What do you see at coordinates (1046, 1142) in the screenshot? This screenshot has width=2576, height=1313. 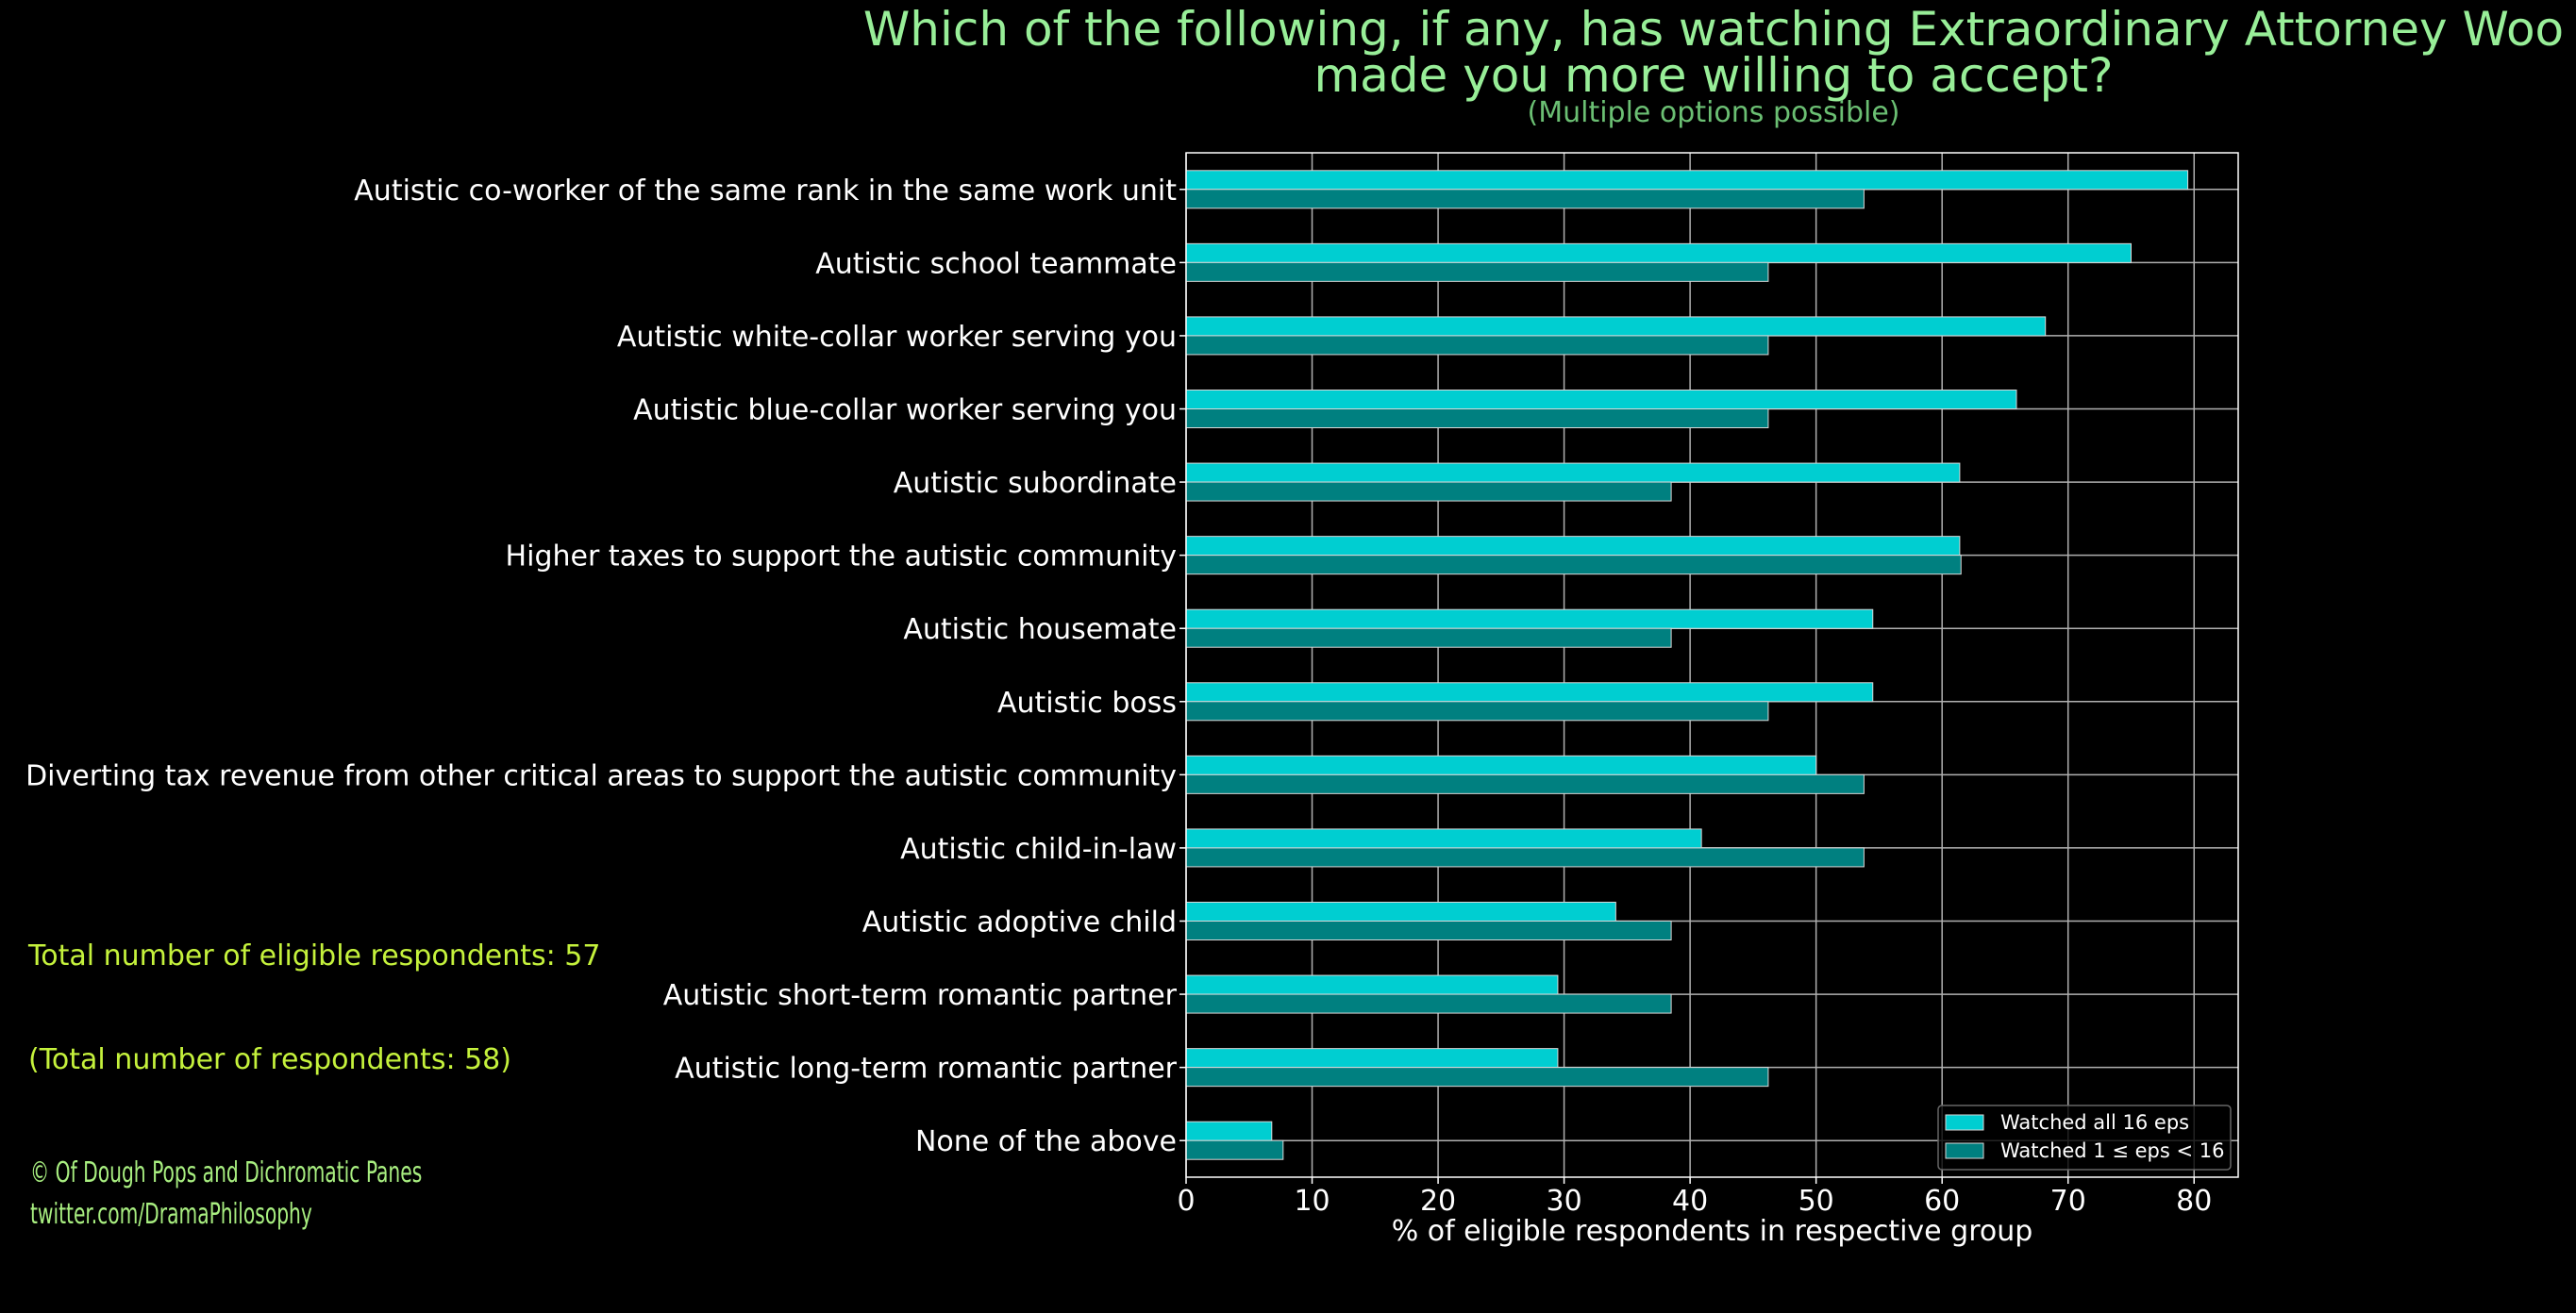 I see `y-tick-label: None of the above` at bounding box center [1046, 1142].